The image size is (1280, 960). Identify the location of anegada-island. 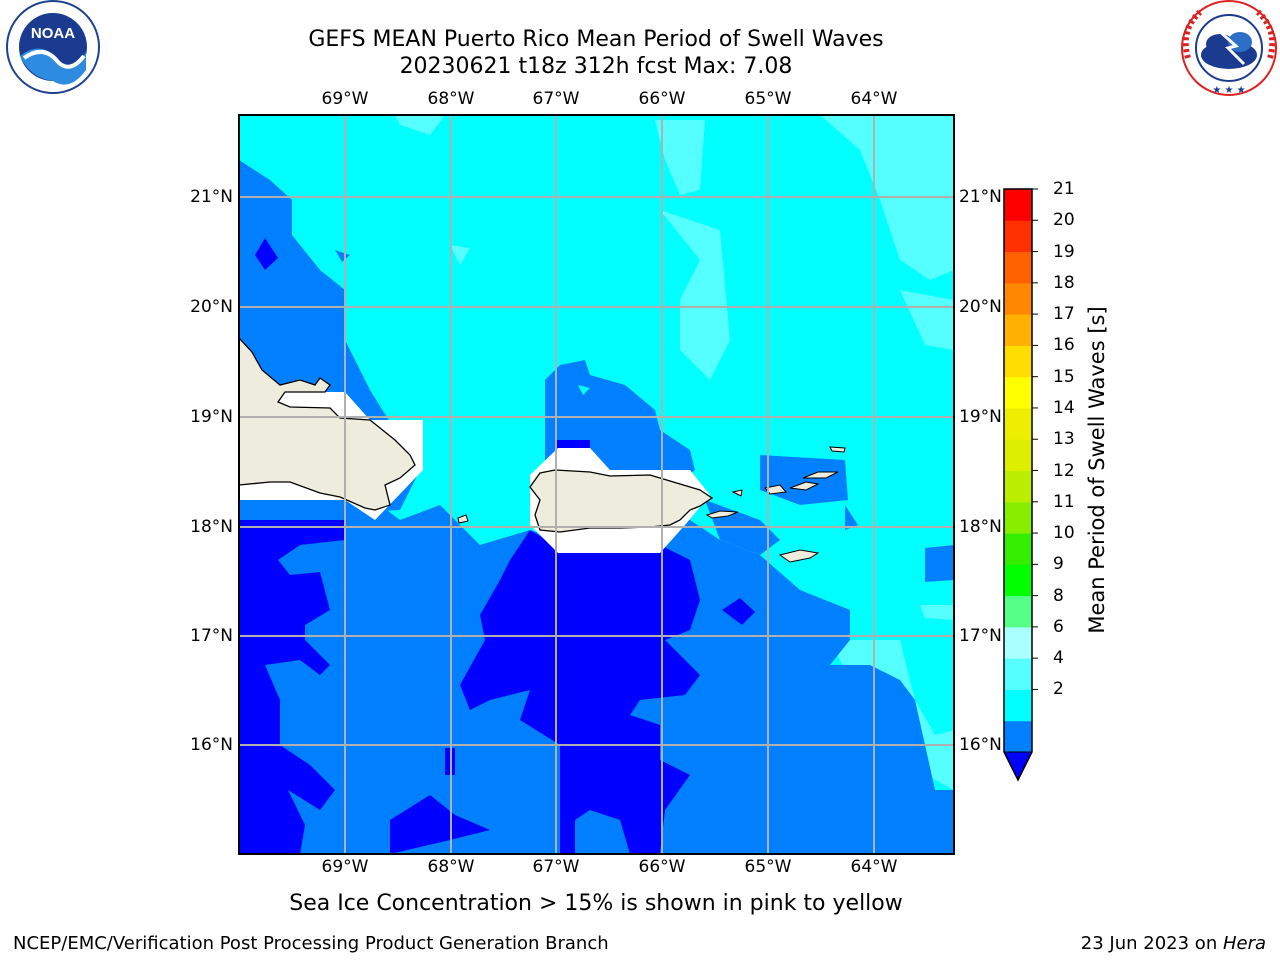
(837, 449).